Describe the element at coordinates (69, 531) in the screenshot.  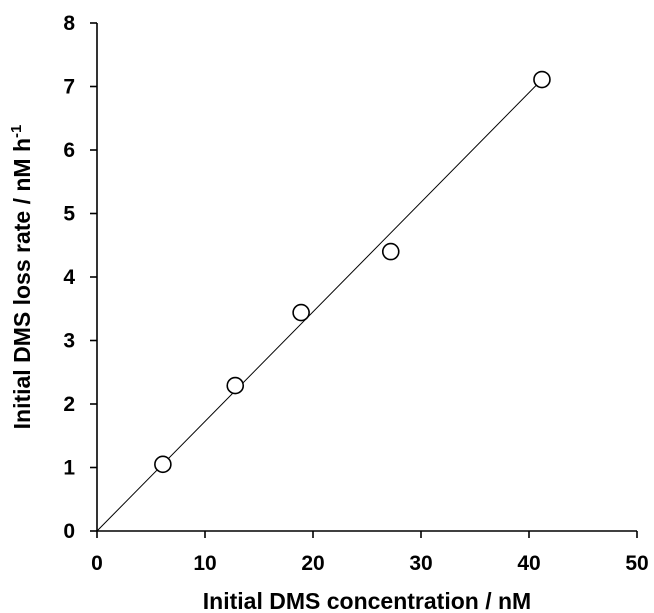
I see `y-tick-label: 0` at that location.